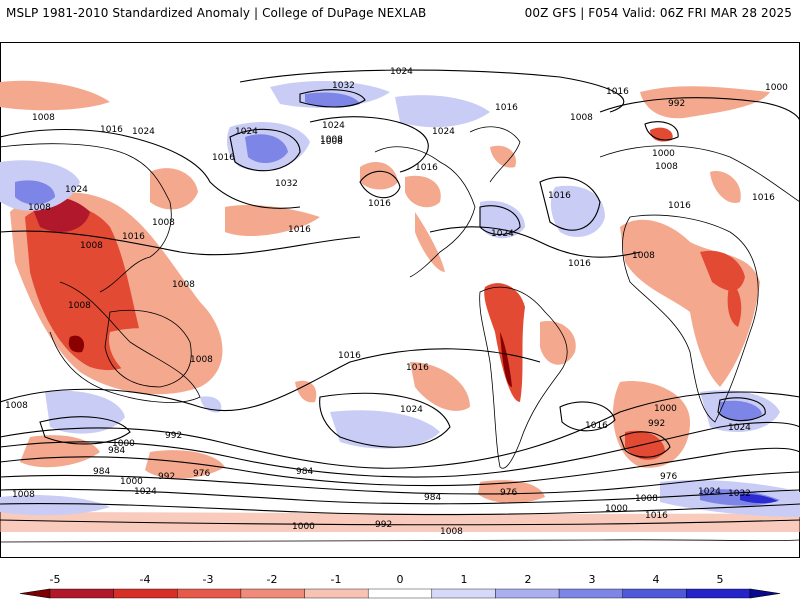  I want to click on color-scale-swatches, so click(400, 593).